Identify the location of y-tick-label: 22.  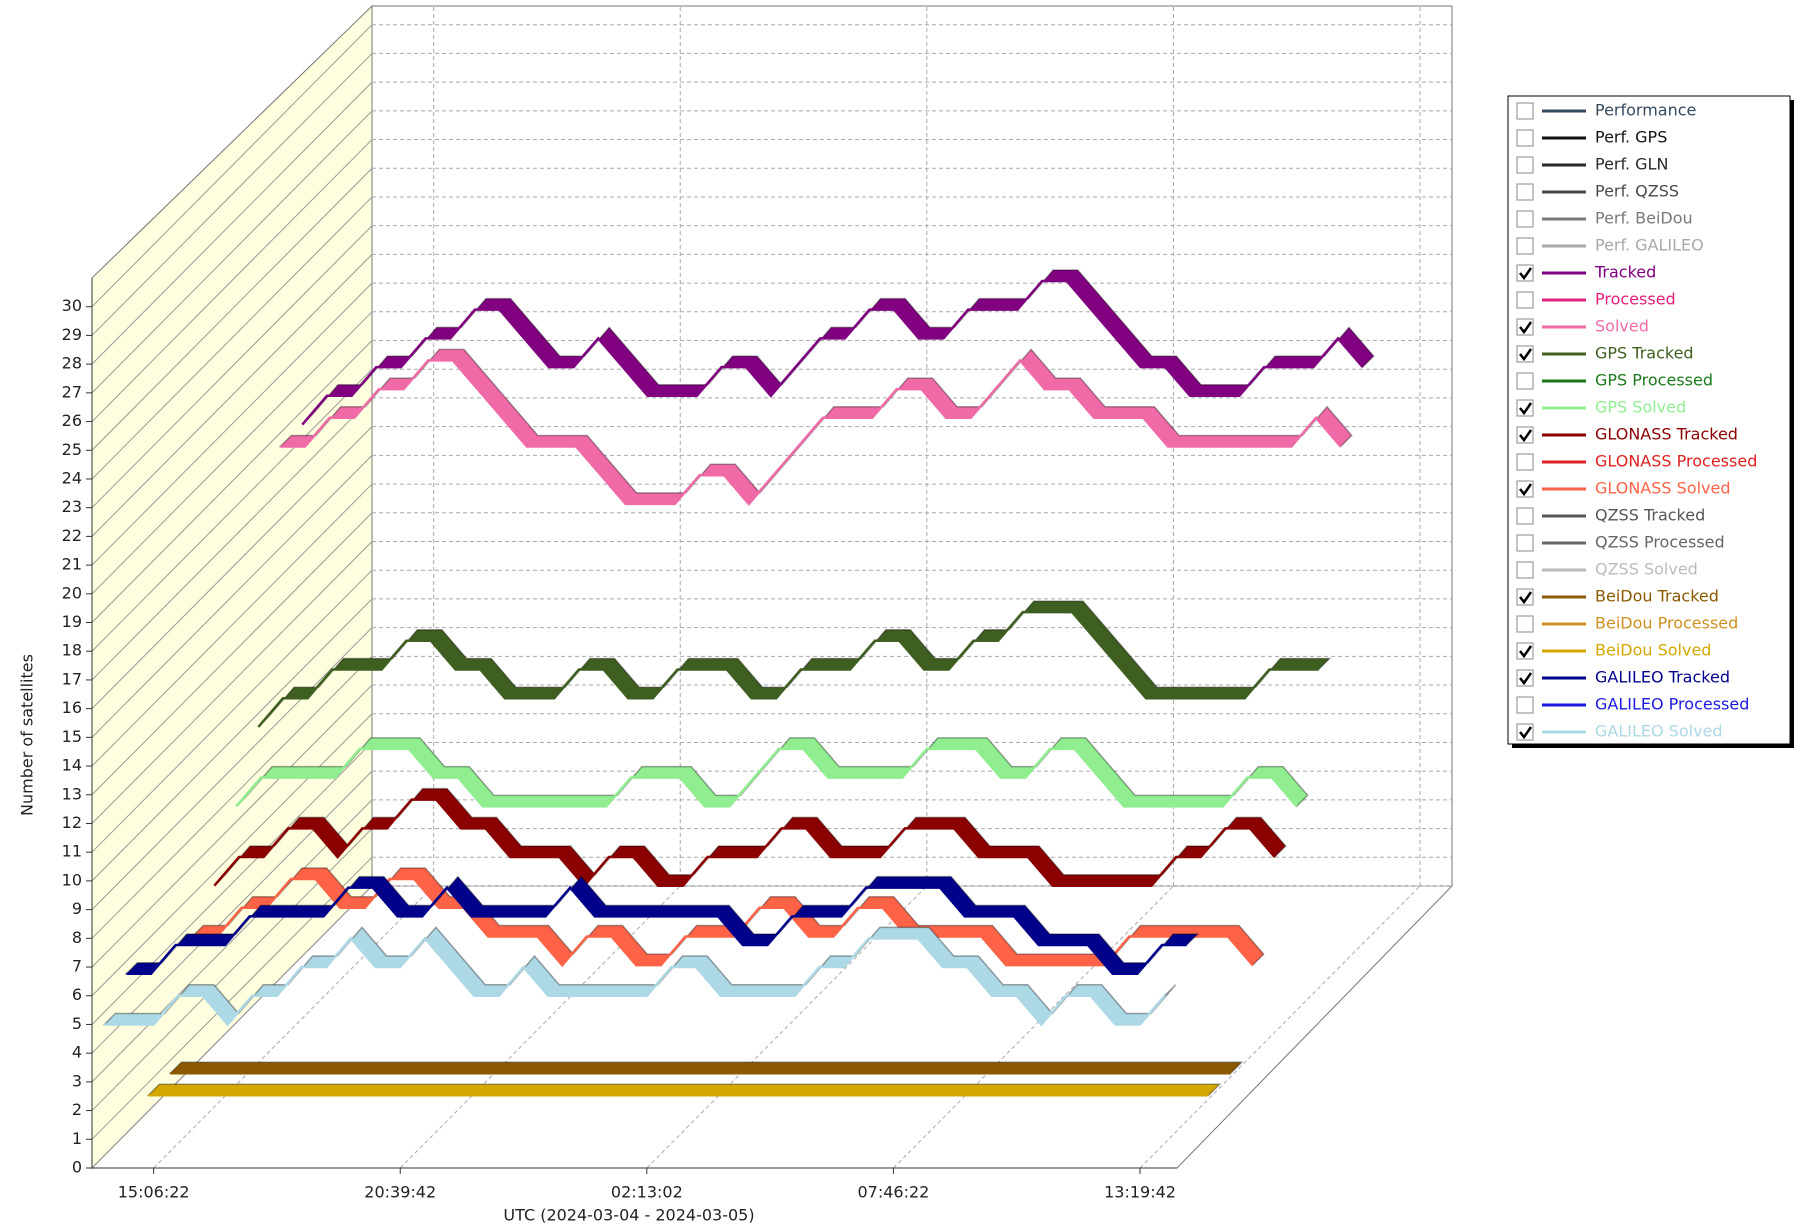
(72, 535).